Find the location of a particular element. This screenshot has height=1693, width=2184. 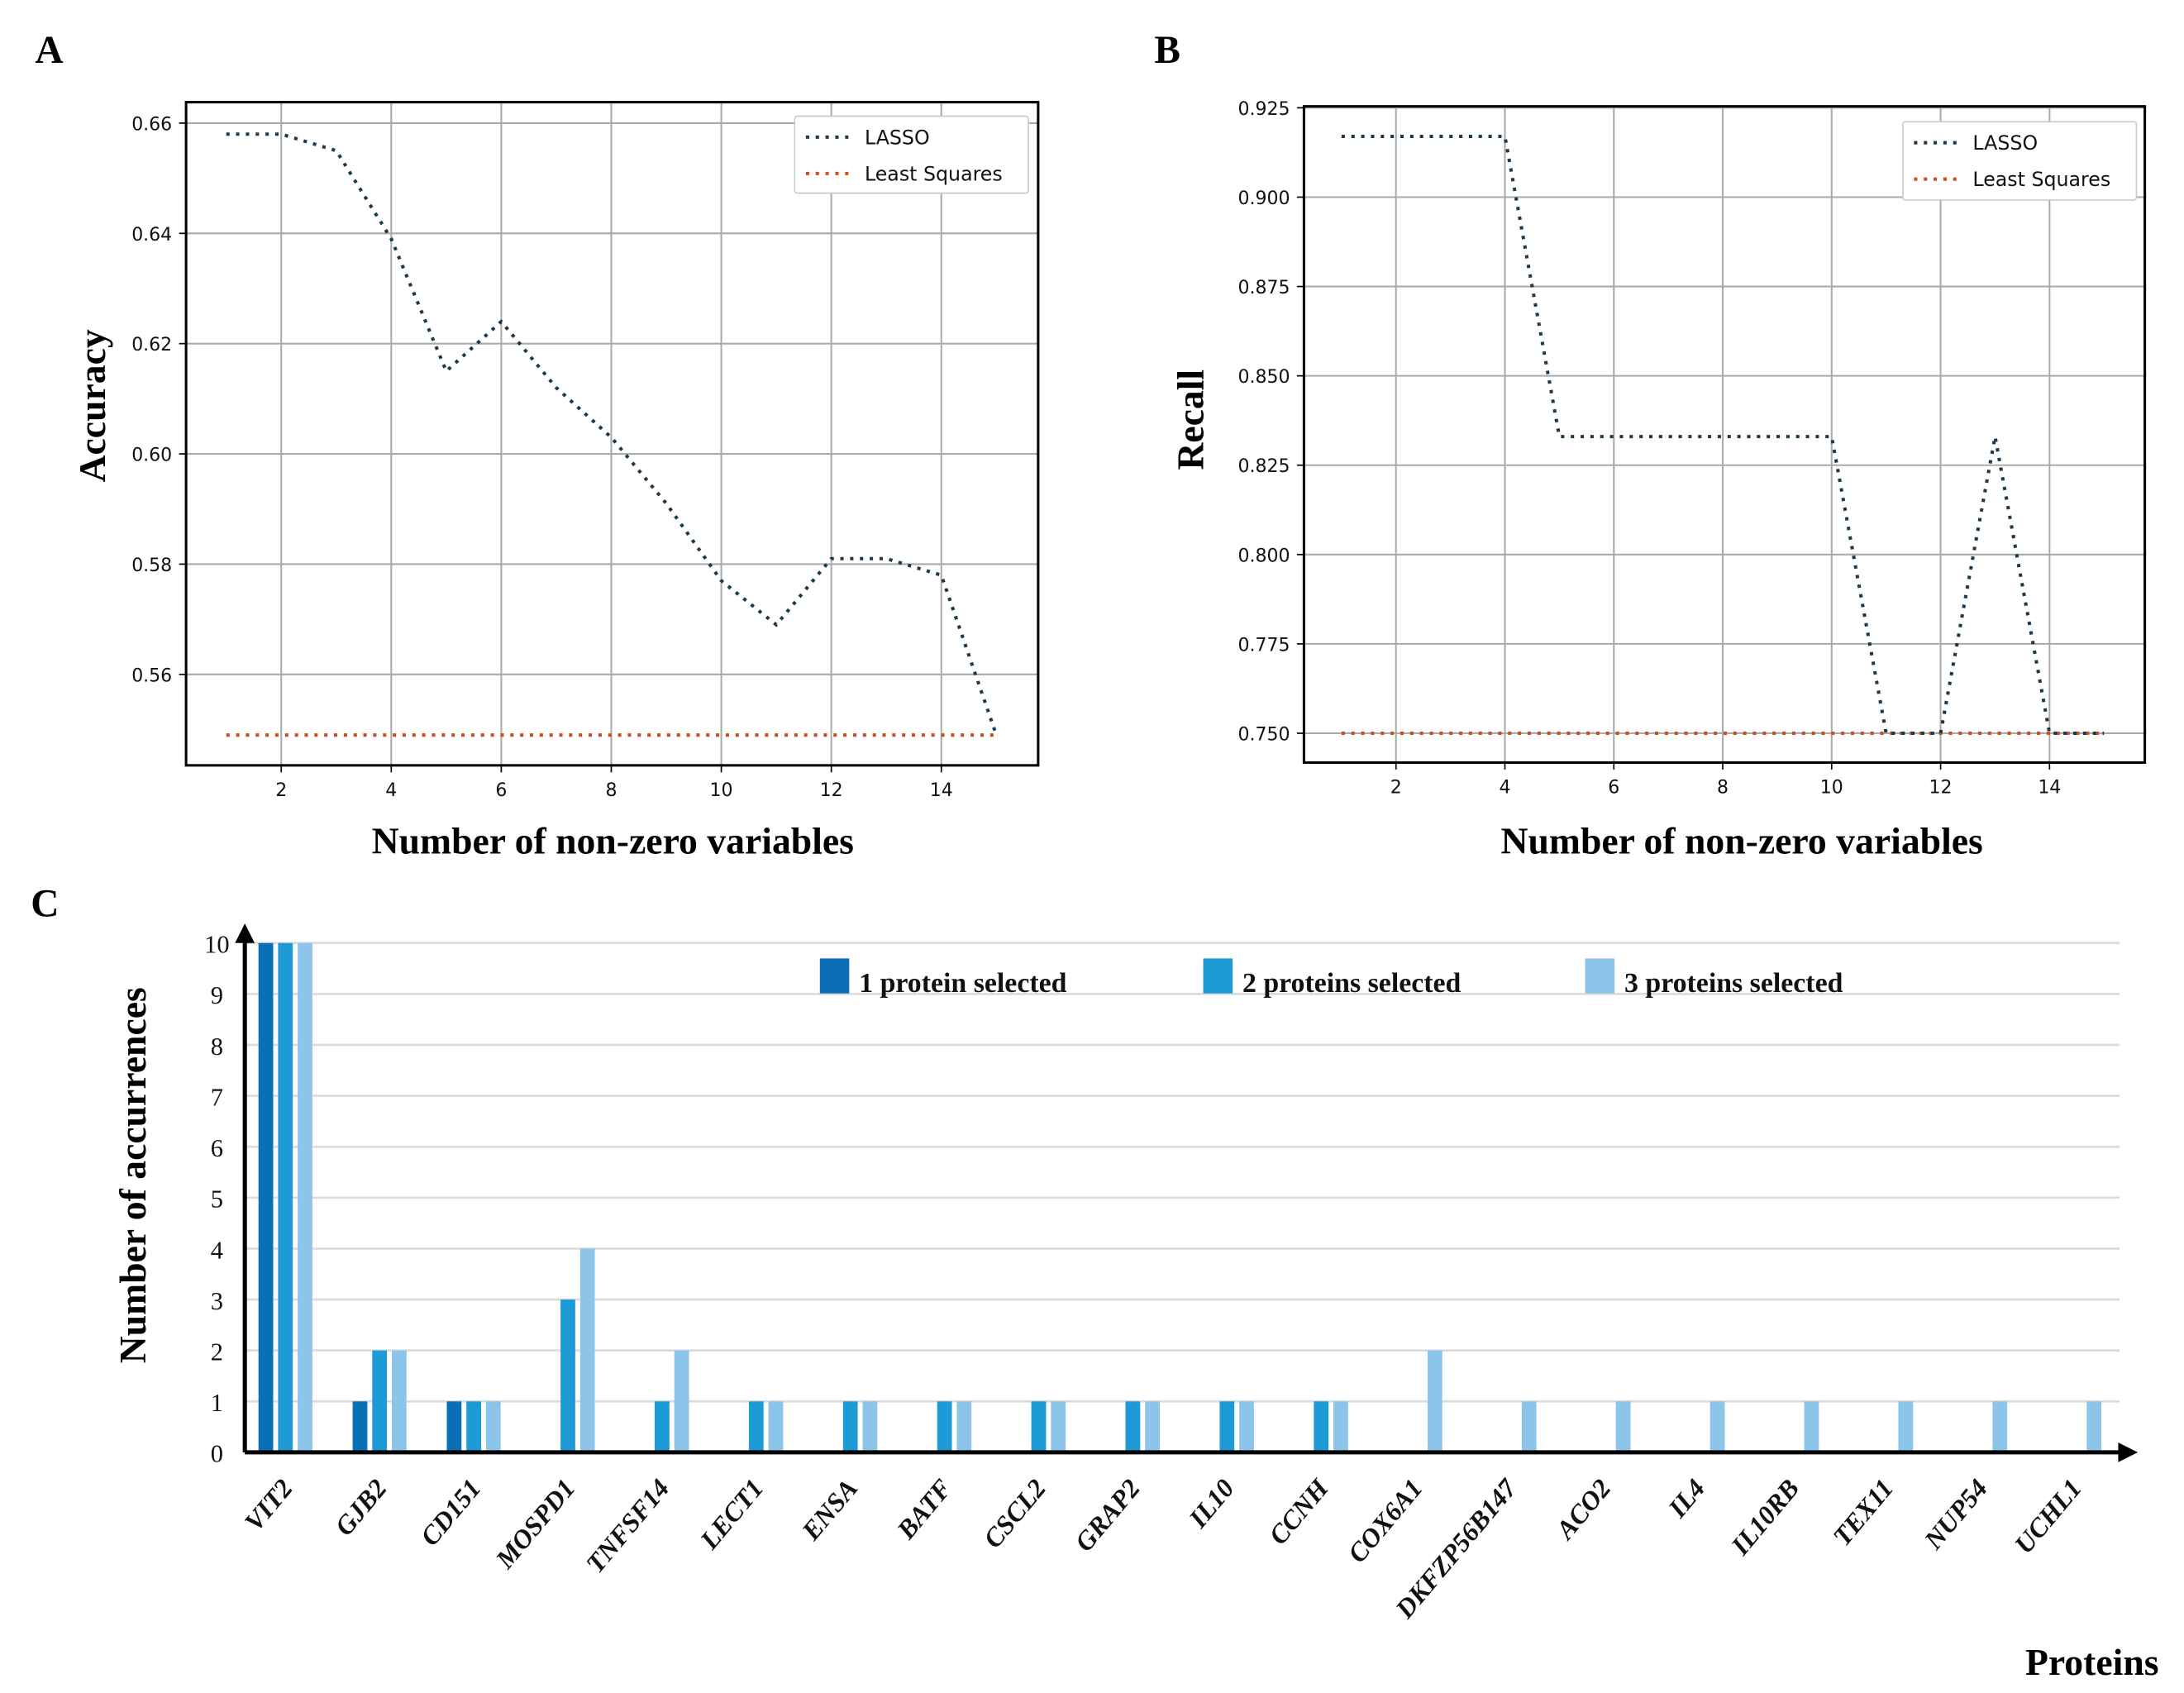

y-tick-label: 2 is located at coordinates (217, 1352).